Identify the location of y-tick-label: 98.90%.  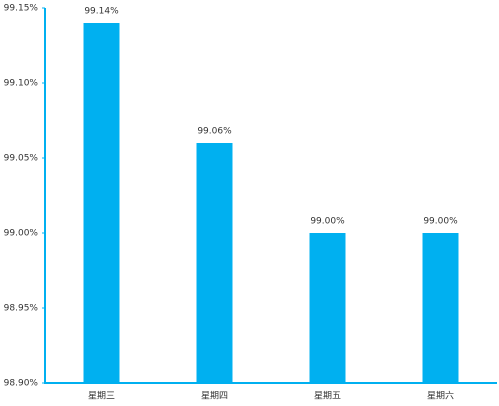
(21, 384).